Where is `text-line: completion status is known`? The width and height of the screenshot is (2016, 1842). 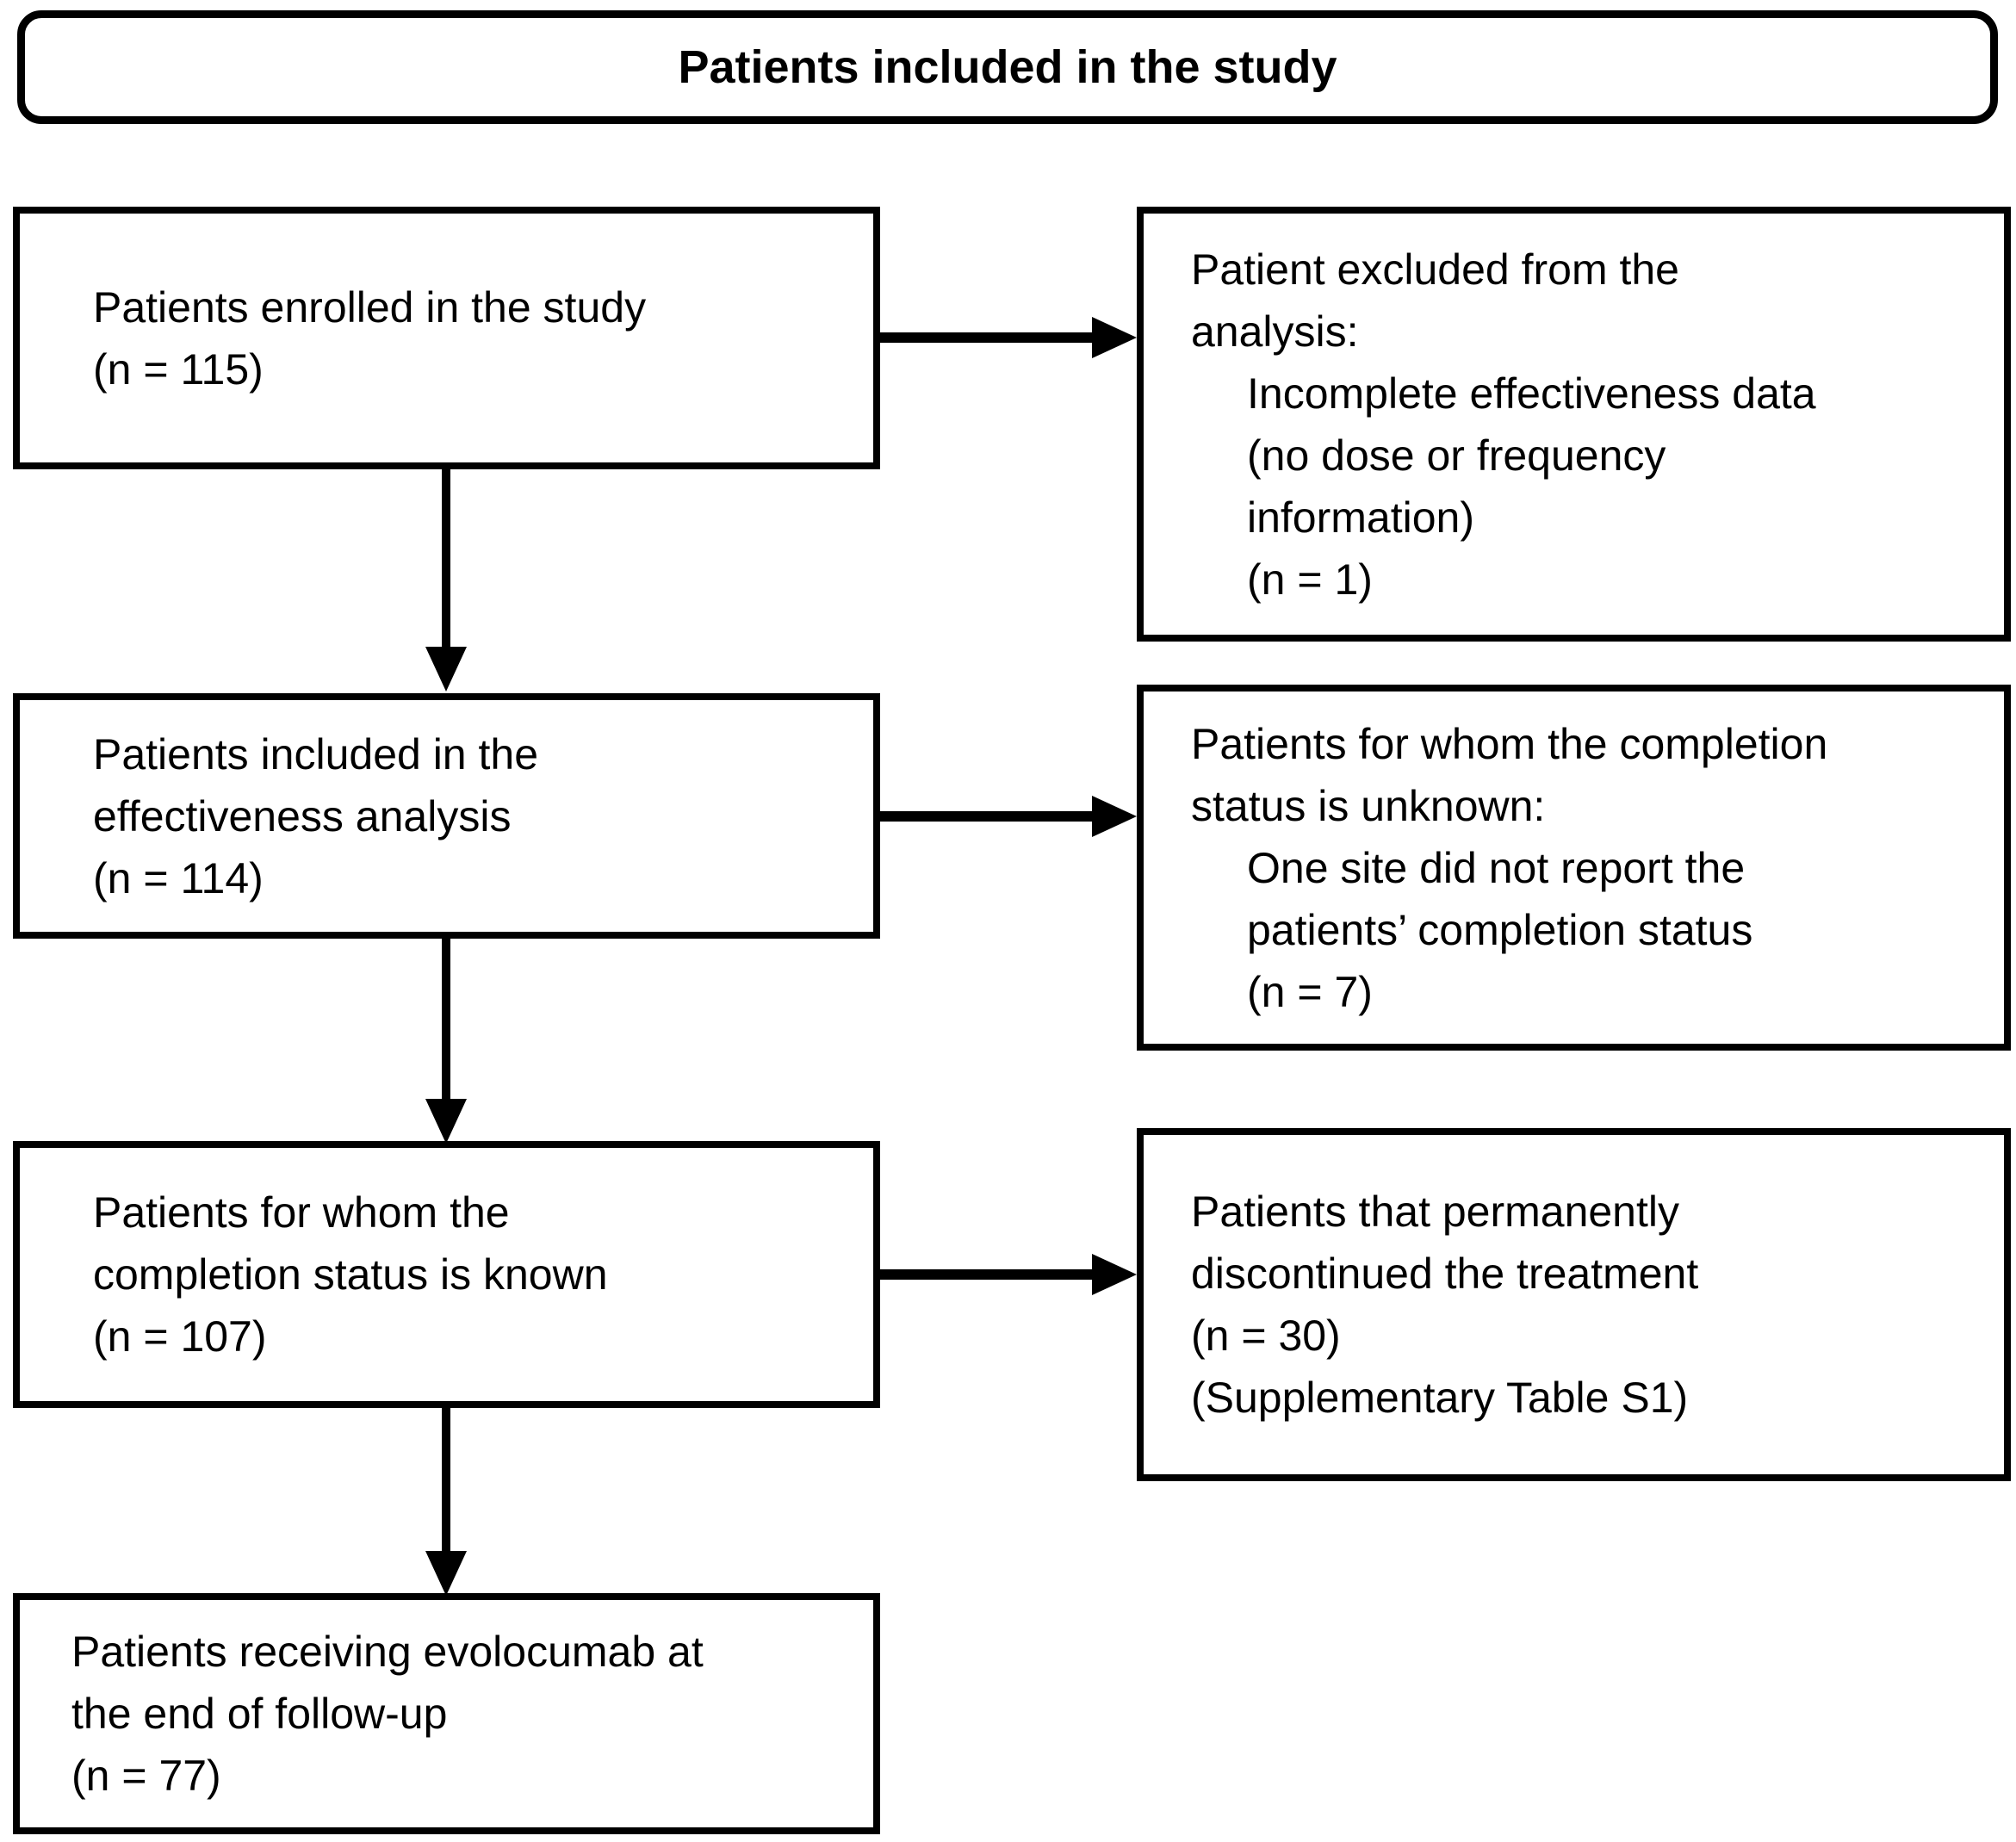
text-line: completion status is known is located at coordinates (350, 1275).